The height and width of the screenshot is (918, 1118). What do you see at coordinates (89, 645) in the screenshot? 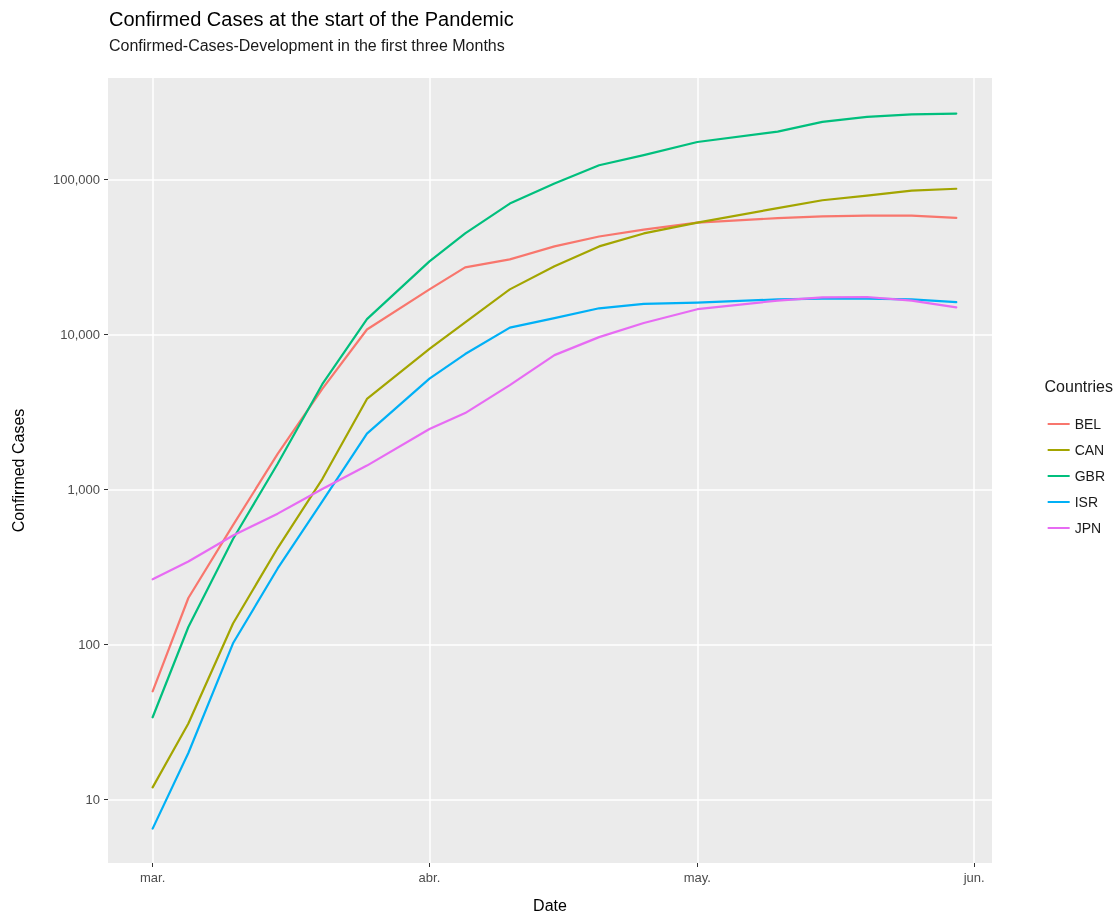
I see `y-tick-label: 100` at bounding box center [89, 645].